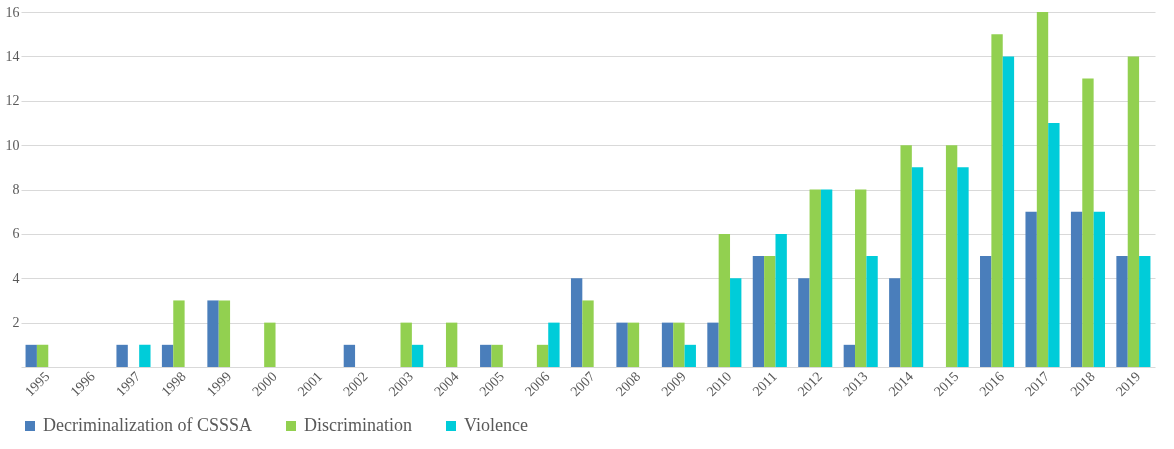 The image size is (1174, 449). What do you see at coordinates (16, 234) in the screenshot?
I see `y-tick-label: 6` at bounding box center [16, 234].